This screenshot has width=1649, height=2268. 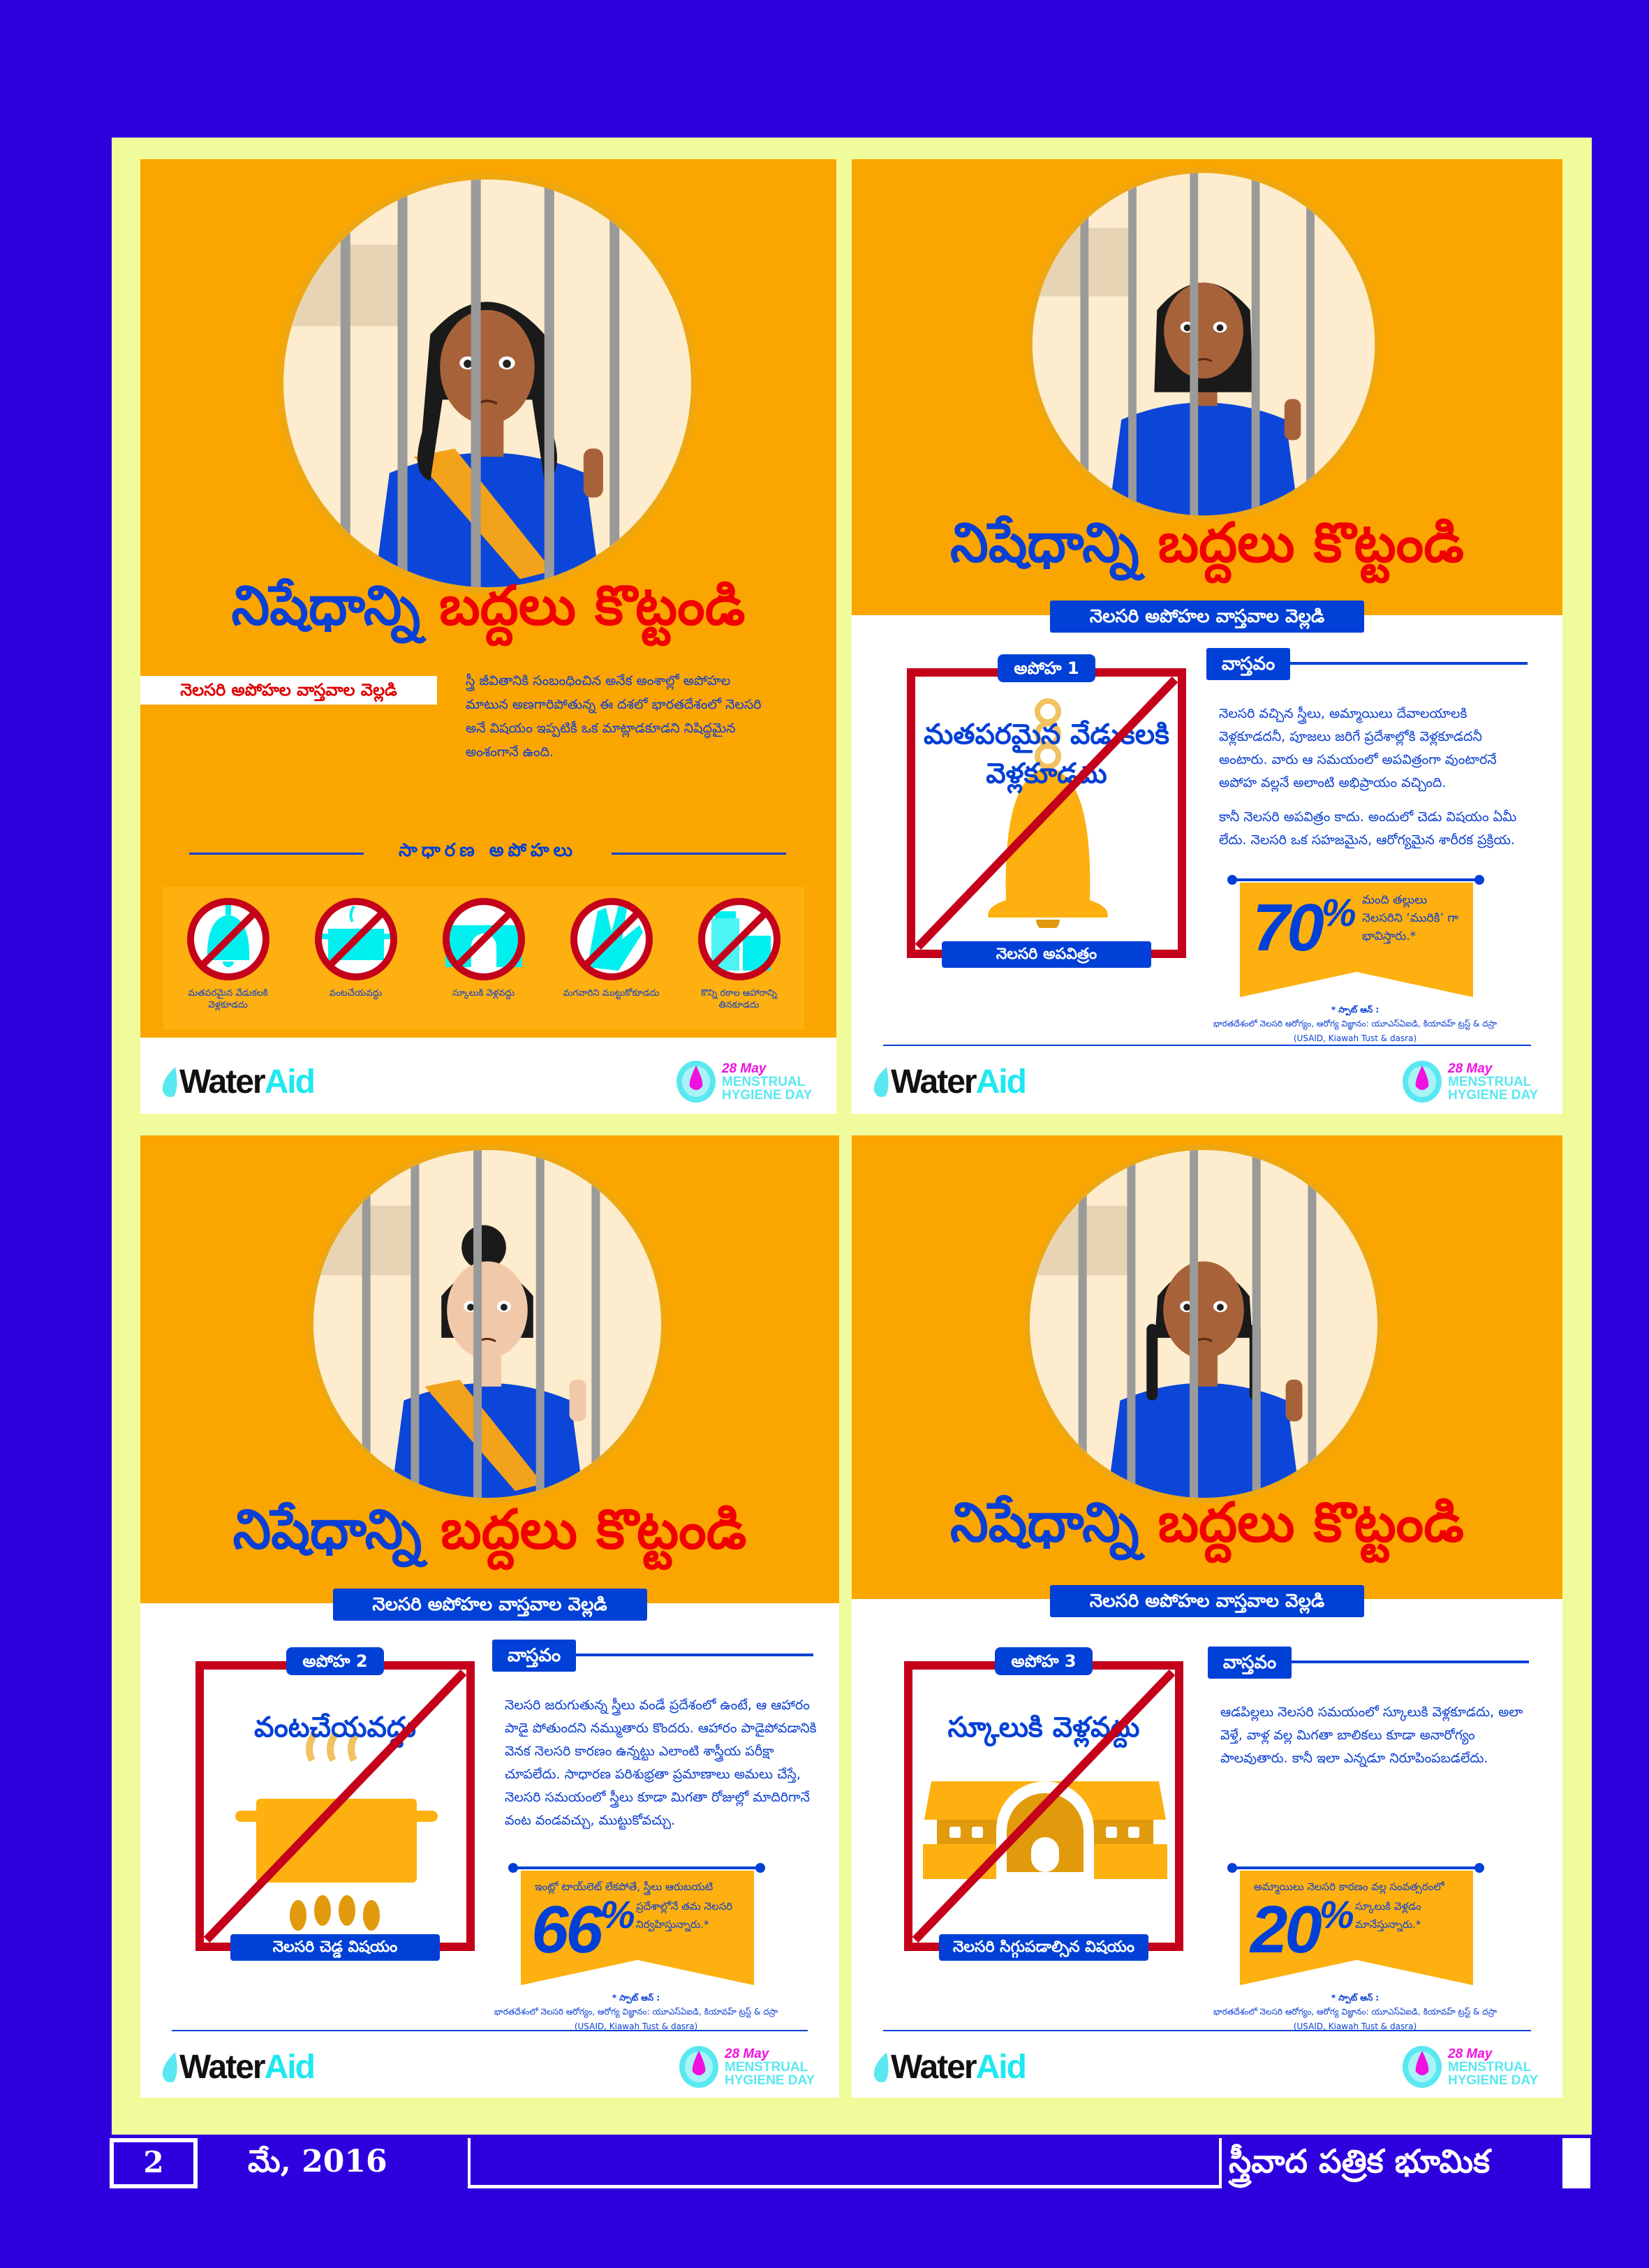 What do you see at coordinates (594, 1529) in the screenshot?
I see `title-part-break: బద్దలు కొట్టండి` at bounding box center [594, 1529].